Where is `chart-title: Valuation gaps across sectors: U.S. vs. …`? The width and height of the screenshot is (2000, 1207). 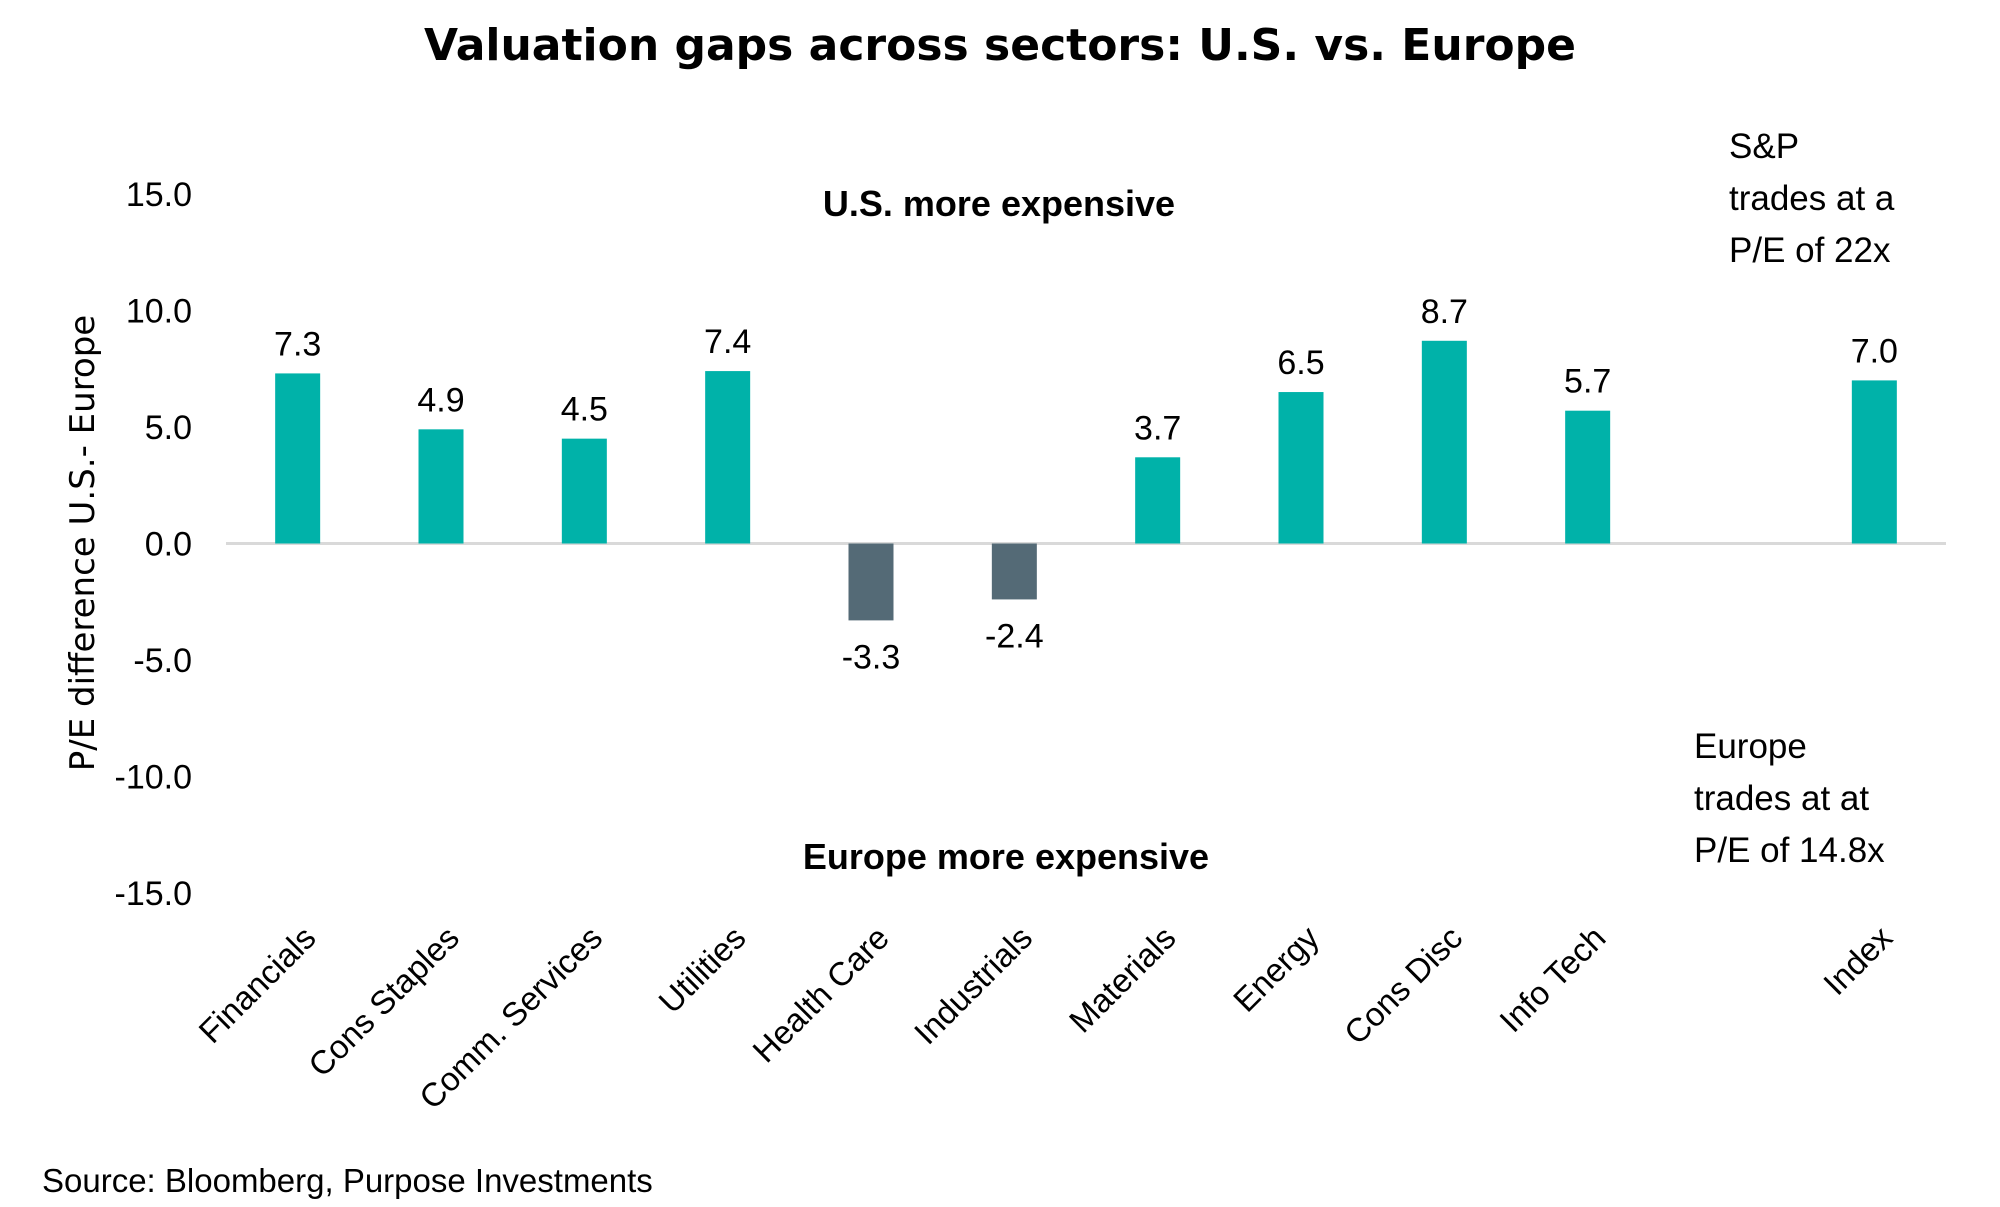
chart-title: Valuation gaps across sectors: U.S. vs. … is located at coordinates (1000, 45).